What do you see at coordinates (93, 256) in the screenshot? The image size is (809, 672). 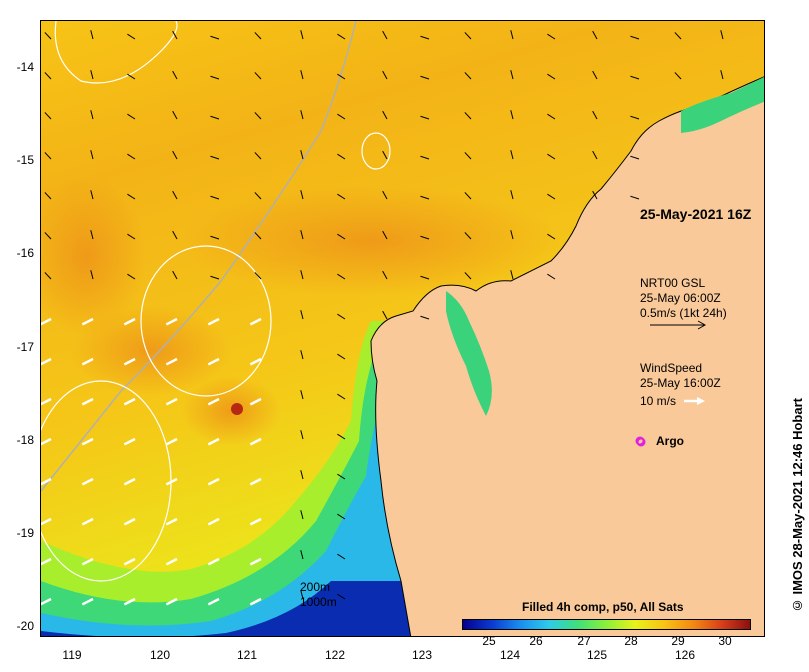 I see `warm-sst-patch` at bounding box center [93, 256].